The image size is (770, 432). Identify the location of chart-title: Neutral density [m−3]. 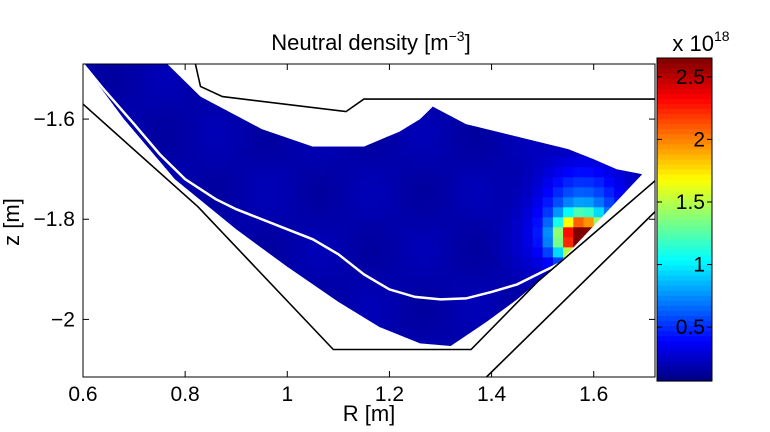
(370, 41).